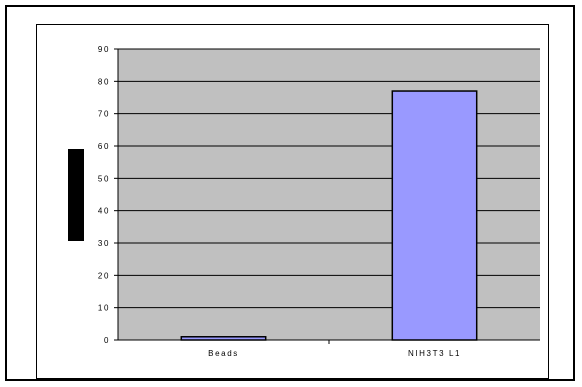 The width and height of the screenshot is (582, 387). I want to click on y-tick-label: 10, so click(104, 308).